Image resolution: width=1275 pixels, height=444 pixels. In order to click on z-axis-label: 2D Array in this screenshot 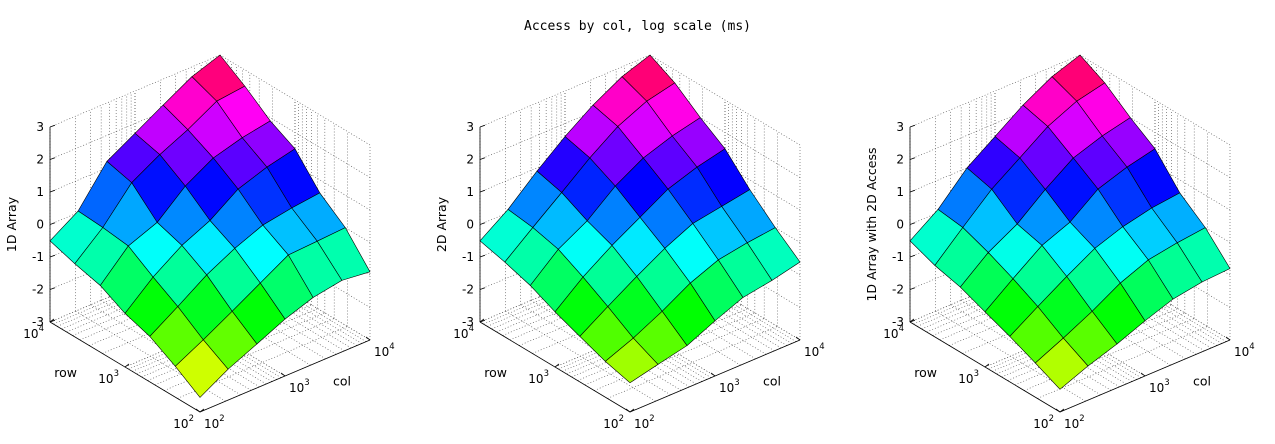, I will do `click(441, 224)`.